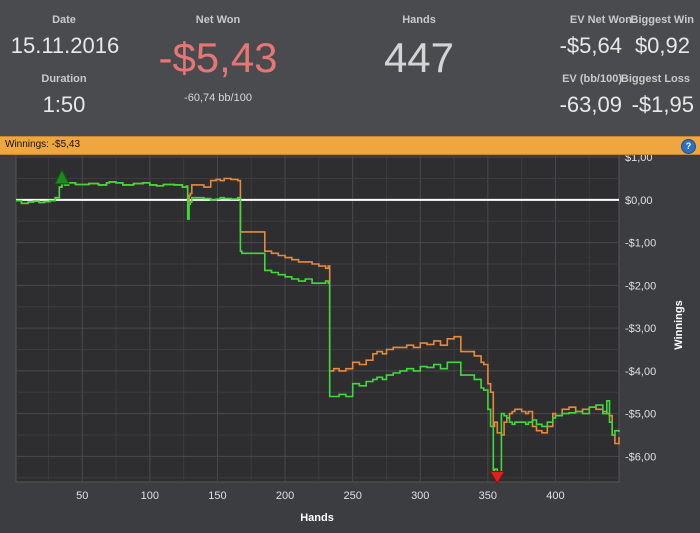 This screenshot has width=700, height=533. I want to click on ev-bb100-label: EV (bb/100), so click(592, 79).